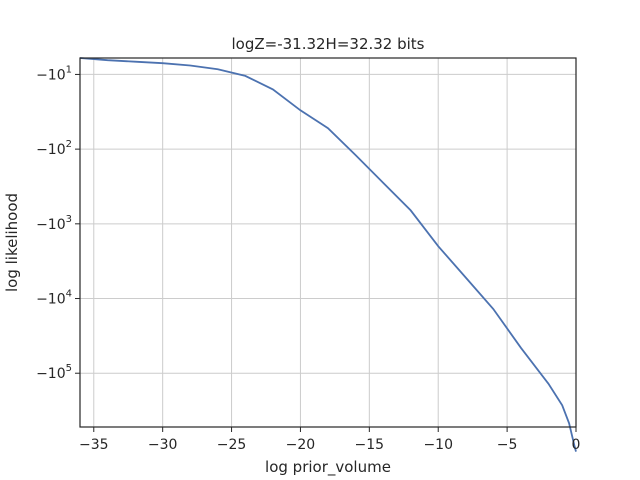 Image resolution: width=640 pixels, height=480 pixels. I want to click on y-tick-label: −103, so click(54, 223).